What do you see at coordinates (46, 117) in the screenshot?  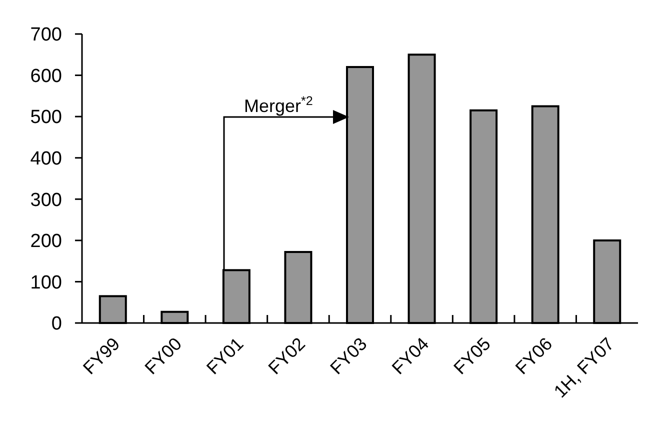 I see `y-tick-label: 500` at bounding box center [46, 117].